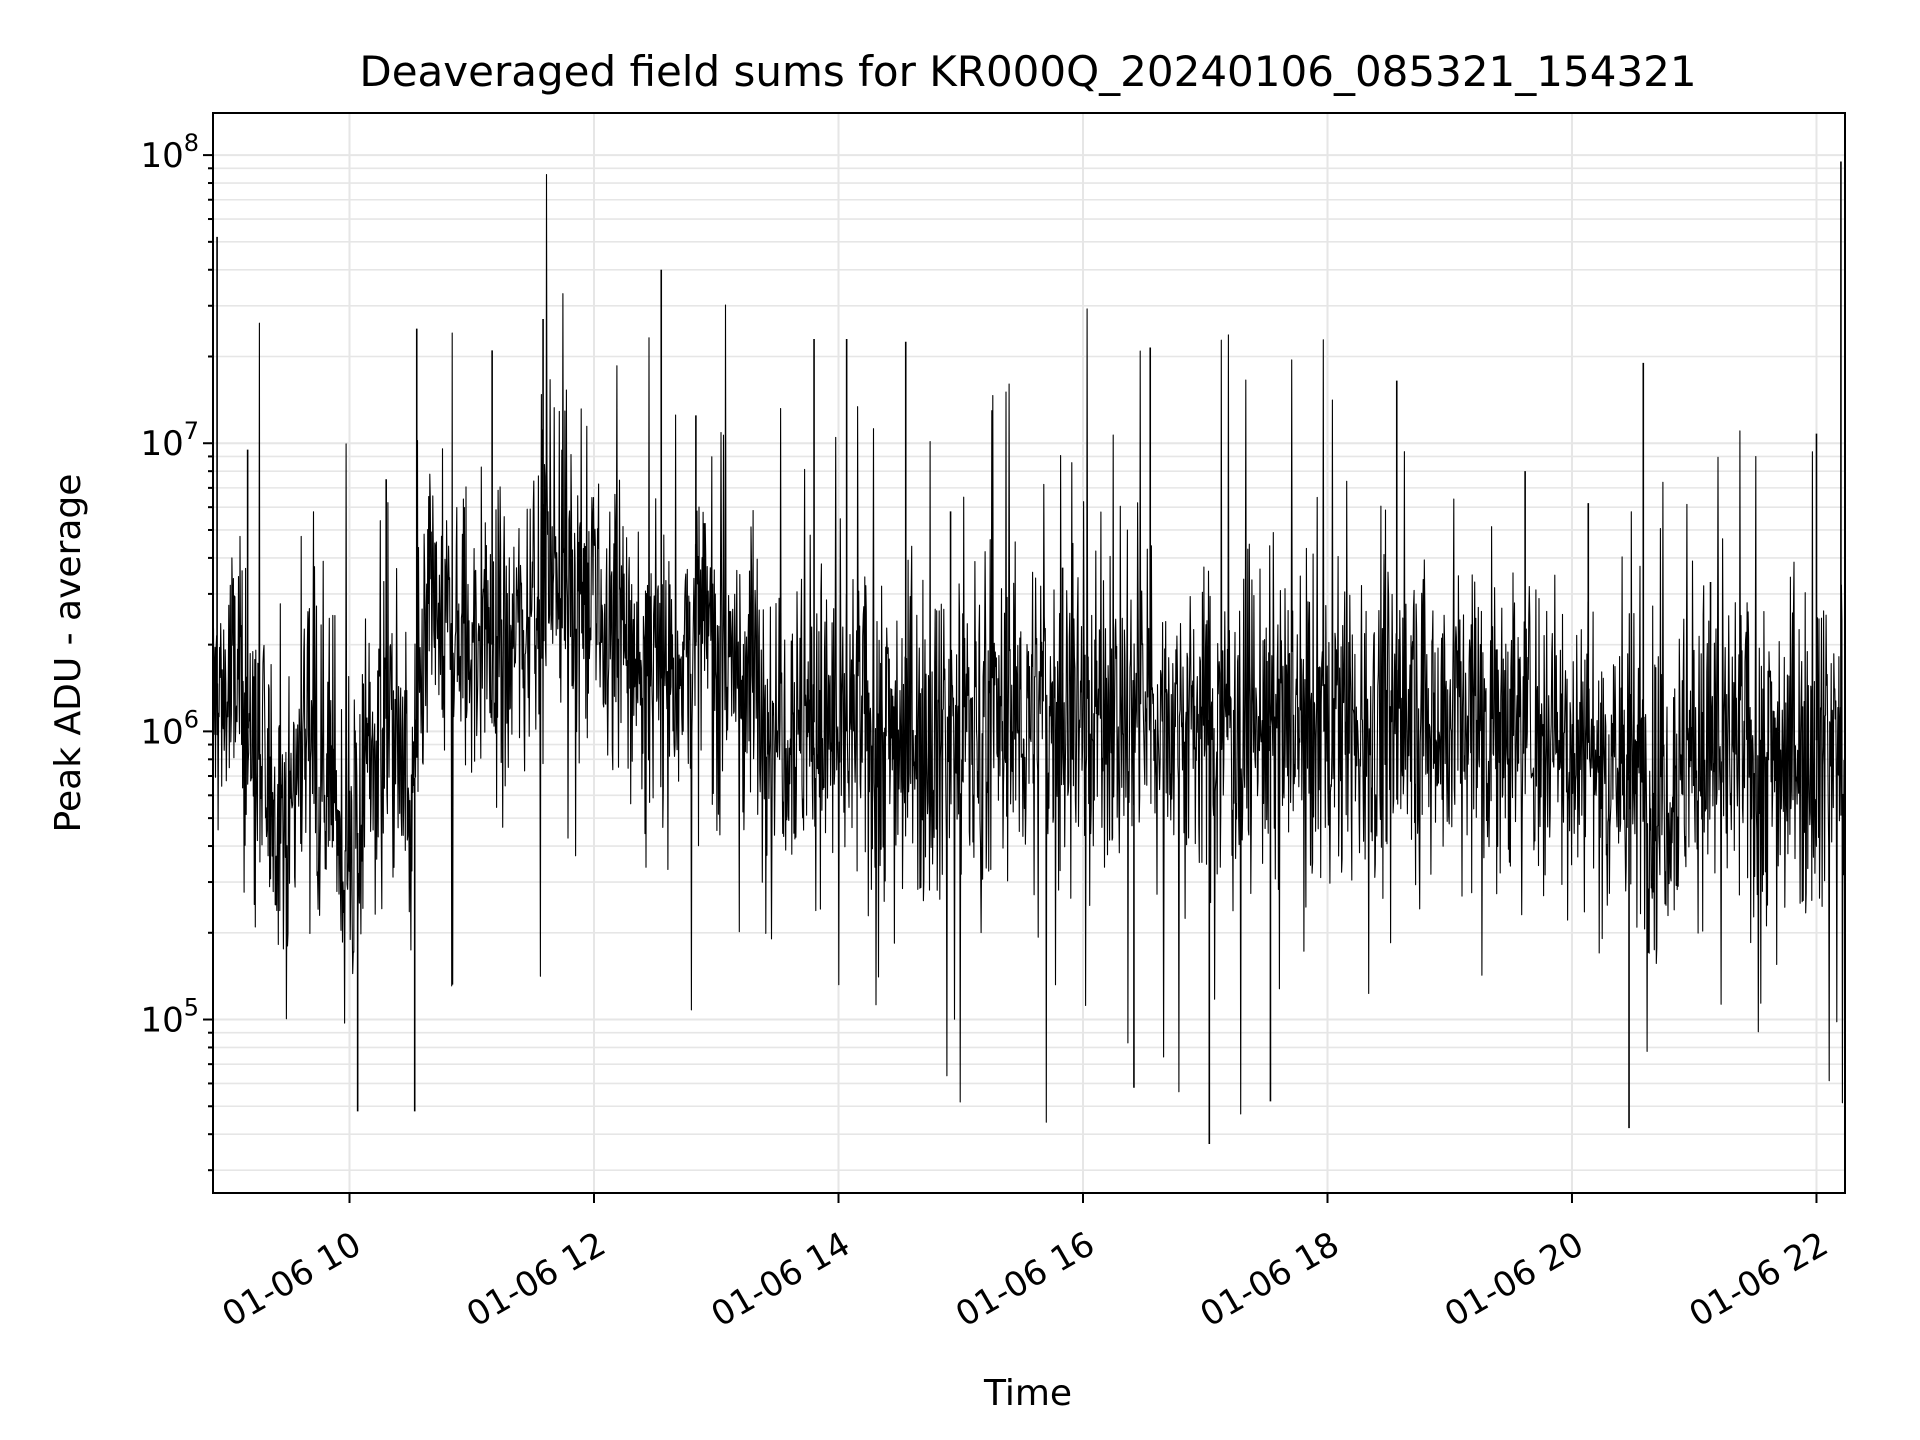  I want to click on y-tick-label: 10⁸, so click(169, 152).